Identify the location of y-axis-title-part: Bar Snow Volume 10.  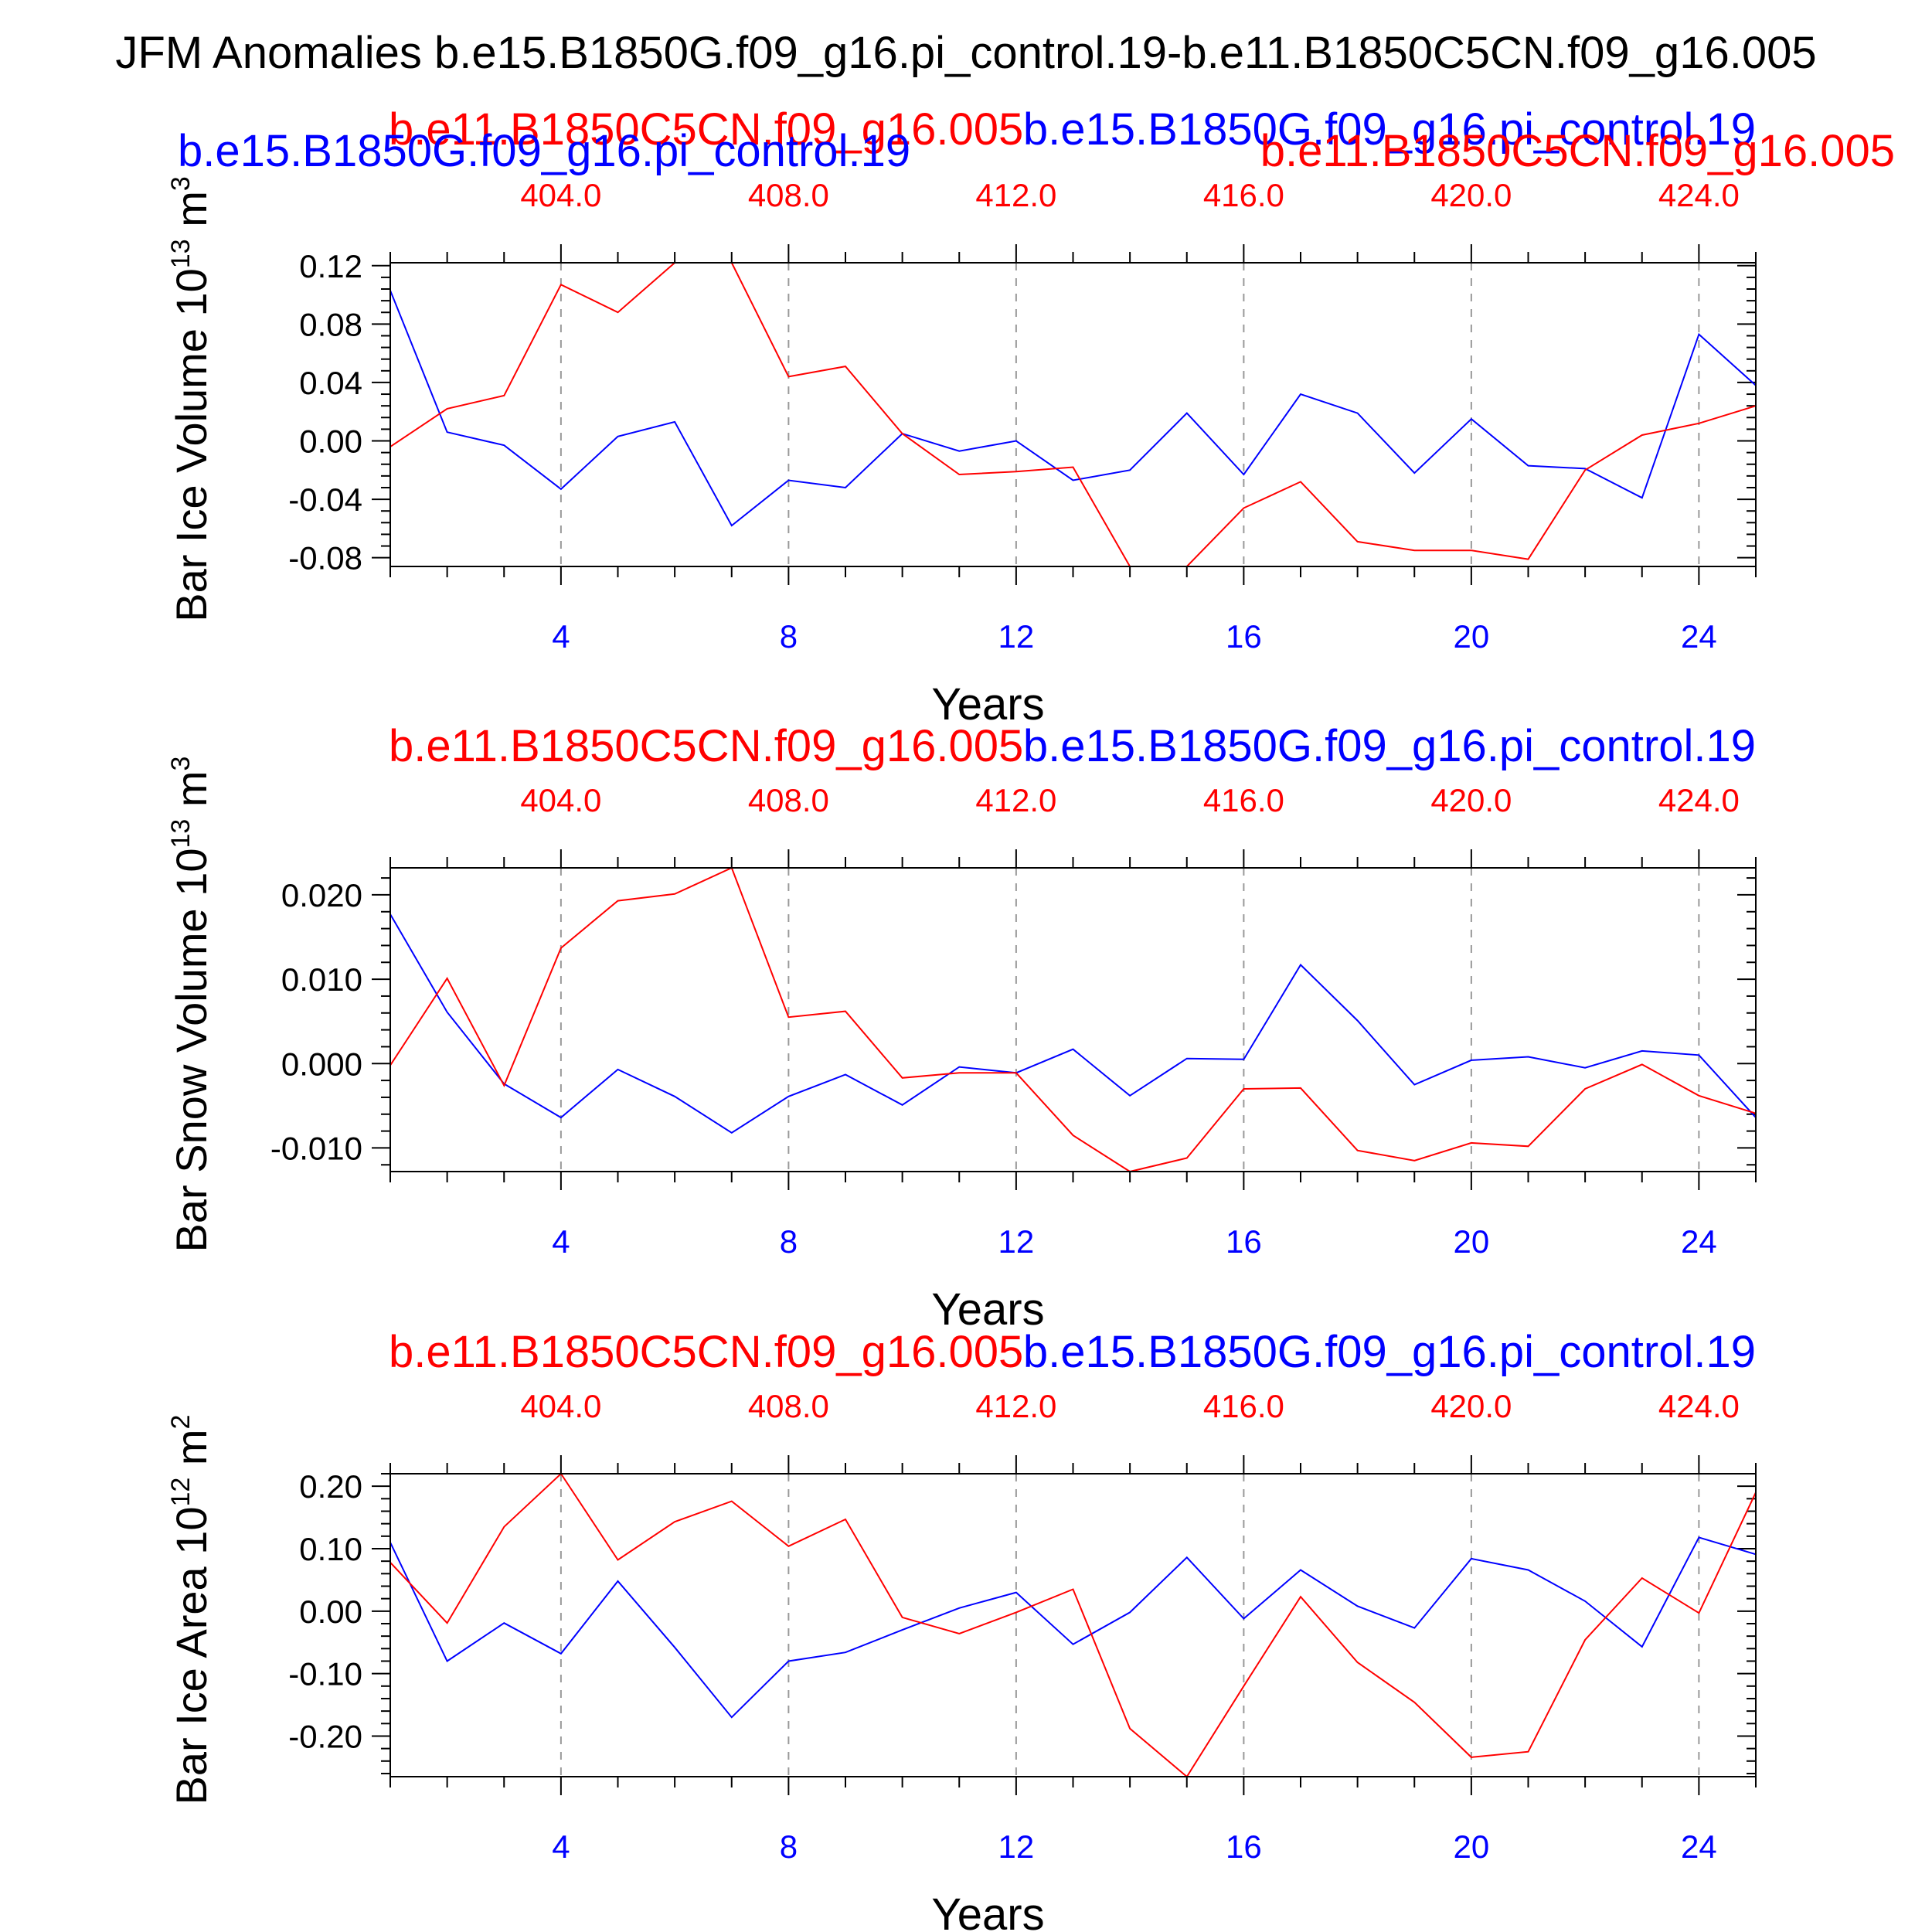
(192, 1050).